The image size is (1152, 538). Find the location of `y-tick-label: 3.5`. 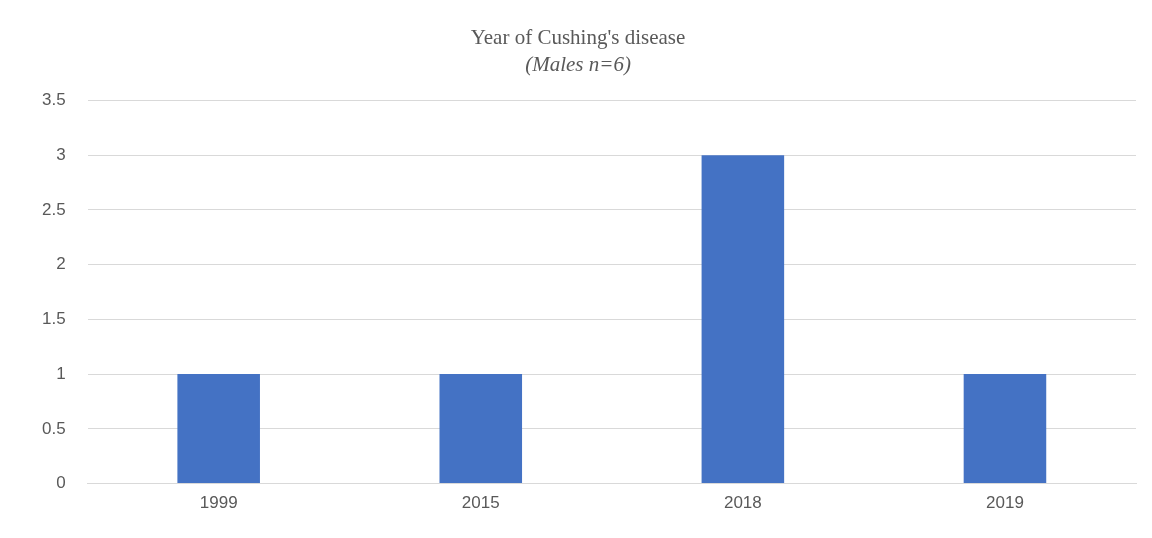

y-tick-label: 3.5 is located at coordinates (53, 100).